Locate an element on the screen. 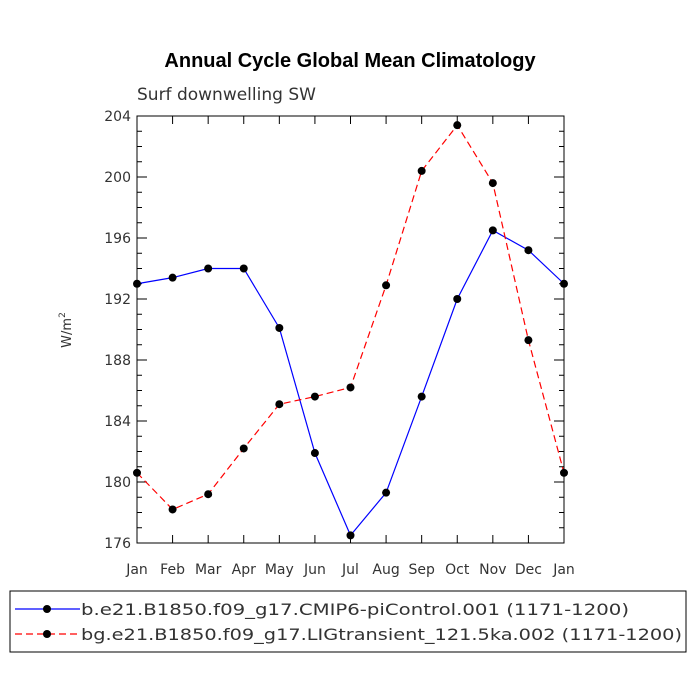 The image size is (700, 700). x-tick-label: Aug is located at coordinates (385, 570).